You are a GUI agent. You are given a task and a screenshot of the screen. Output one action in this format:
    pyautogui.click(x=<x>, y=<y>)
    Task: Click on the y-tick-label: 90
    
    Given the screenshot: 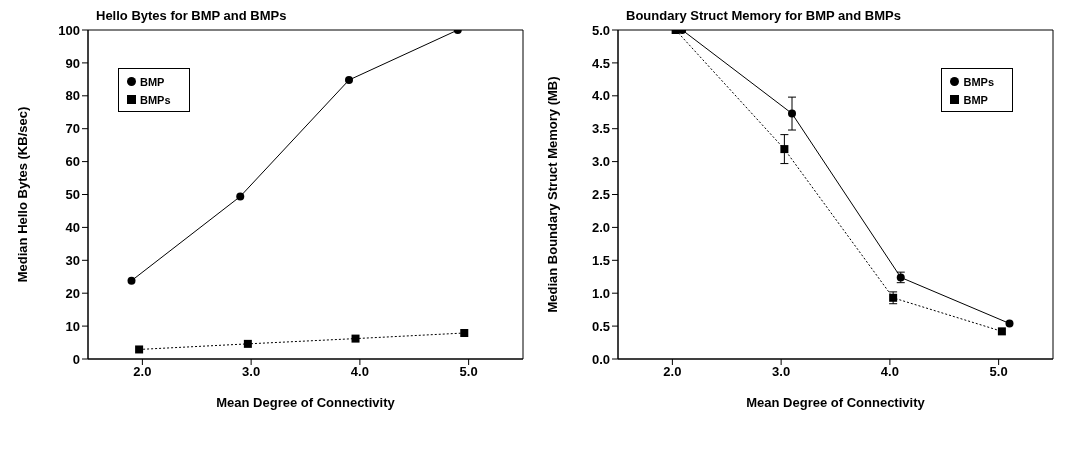 What is the action you would take?
    pyautogui.click(x=72, y=63)
    